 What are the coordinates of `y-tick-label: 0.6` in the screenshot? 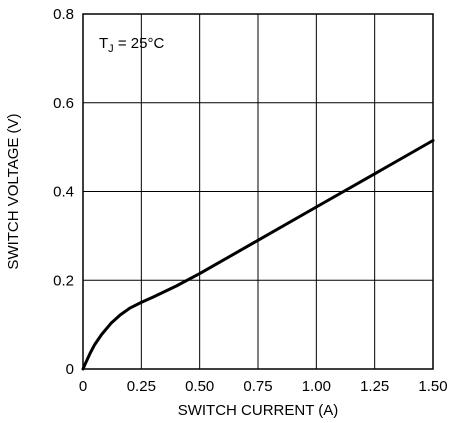 It's located at (63, 103).